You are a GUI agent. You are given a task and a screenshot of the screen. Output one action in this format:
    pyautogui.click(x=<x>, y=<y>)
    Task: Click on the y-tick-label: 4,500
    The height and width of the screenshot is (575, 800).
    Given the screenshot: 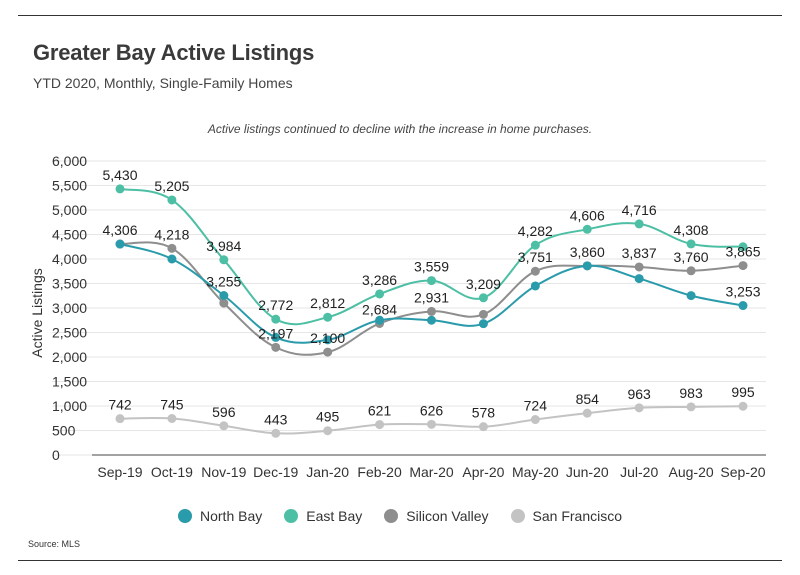 What is the action you would take?
    pyautogui.click(x=69, y=235)
    